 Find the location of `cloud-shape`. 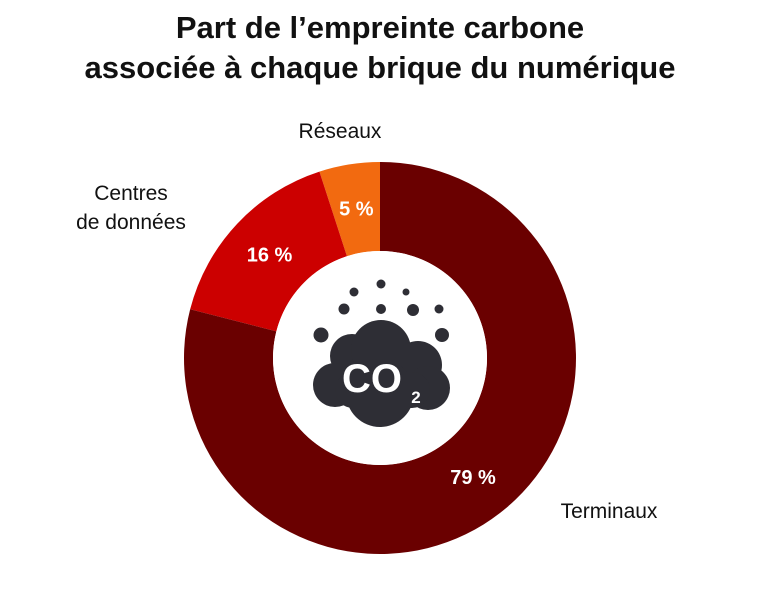

cloud-shape is located at coordinates (381, 373).